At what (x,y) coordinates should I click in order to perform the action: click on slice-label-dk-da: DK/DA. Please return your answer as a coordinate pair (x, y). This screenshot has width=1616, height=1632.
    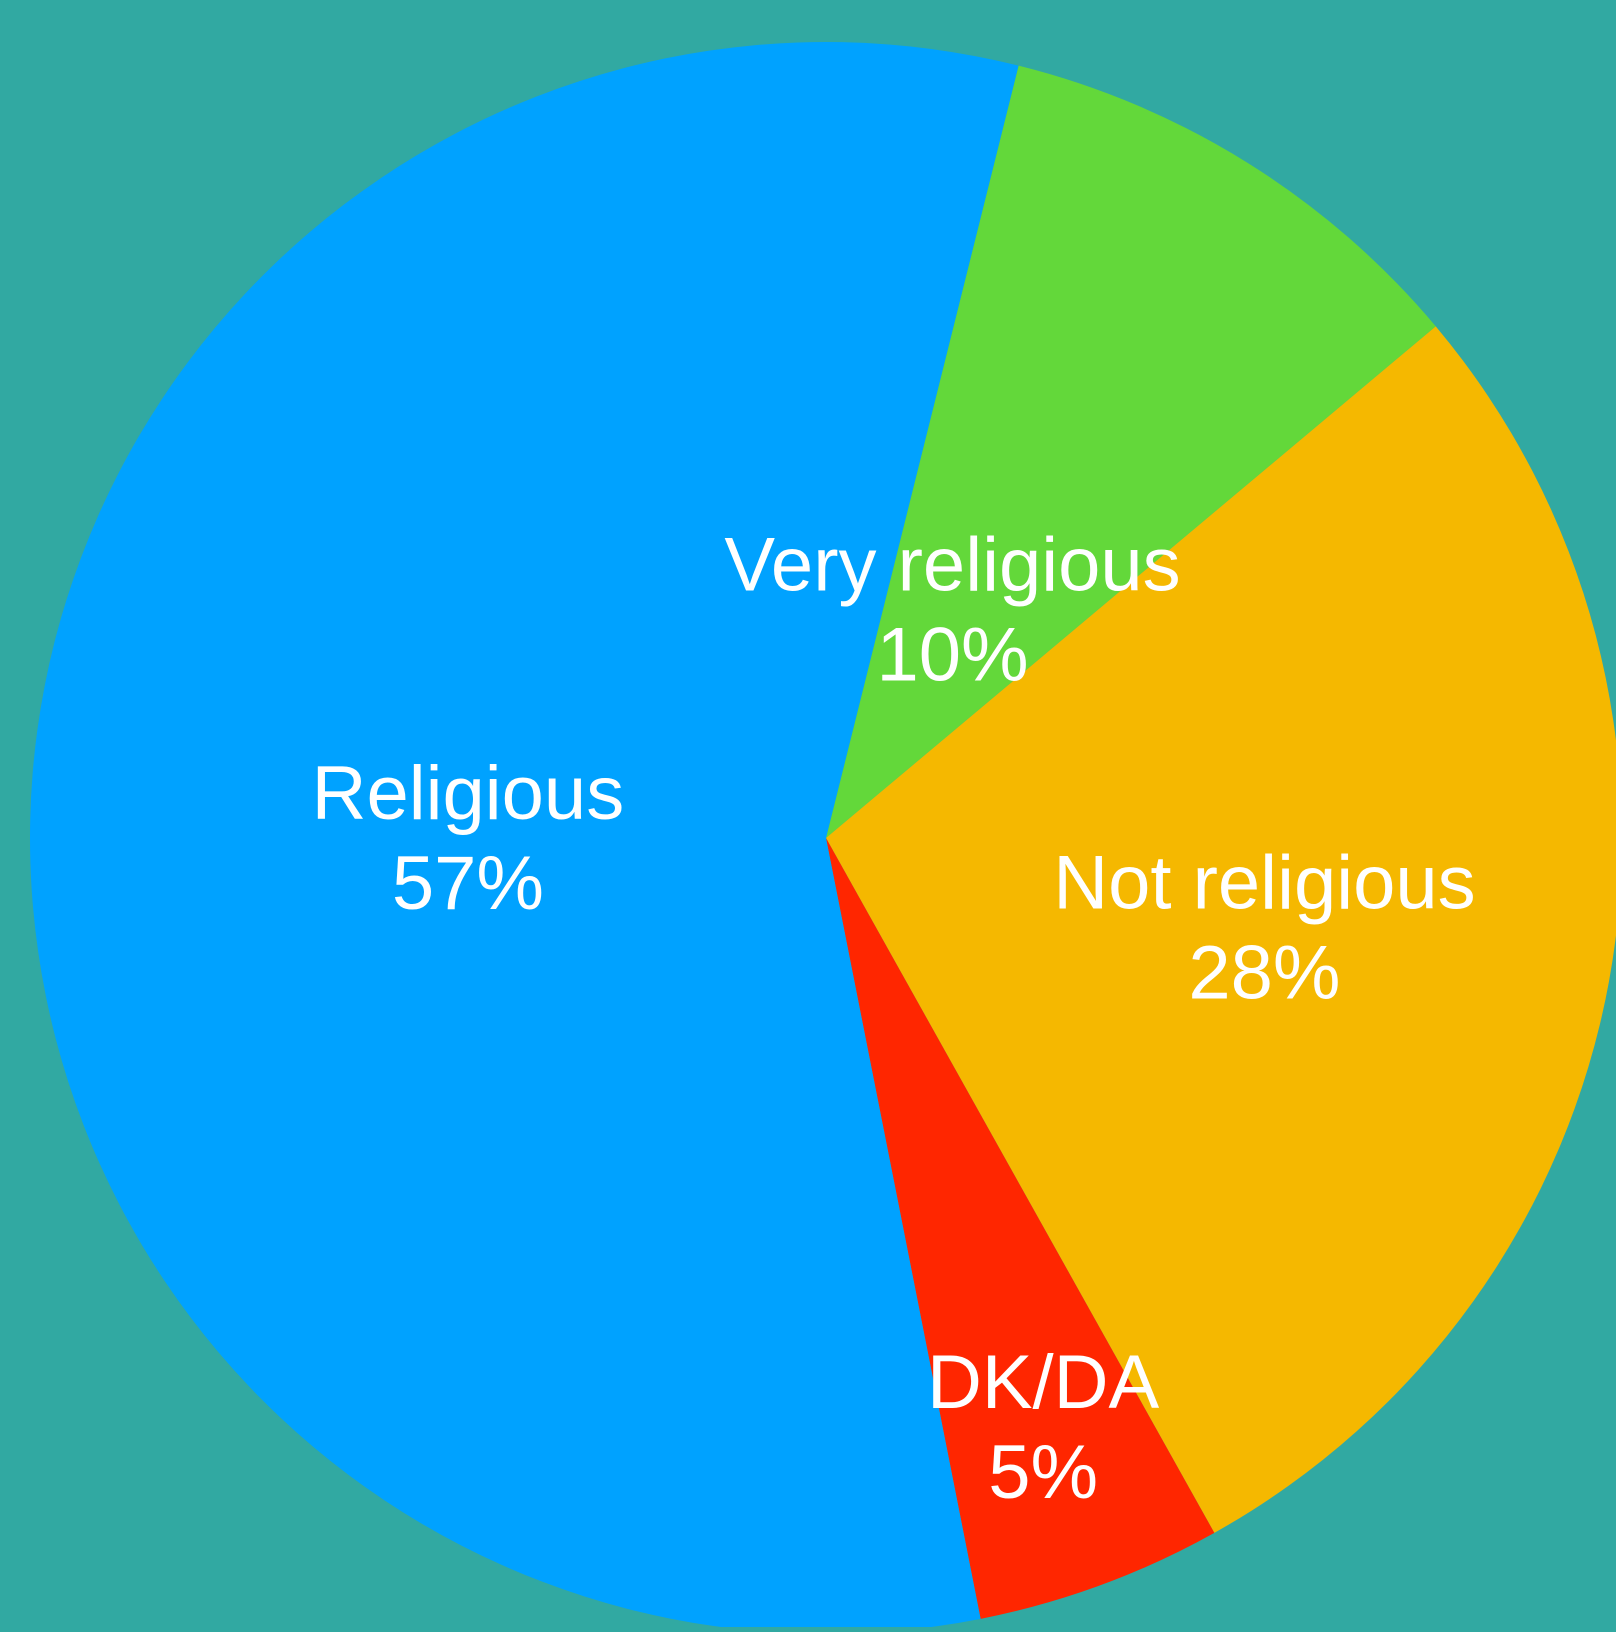
    Looking at the image, I should click on (1043, 1382).